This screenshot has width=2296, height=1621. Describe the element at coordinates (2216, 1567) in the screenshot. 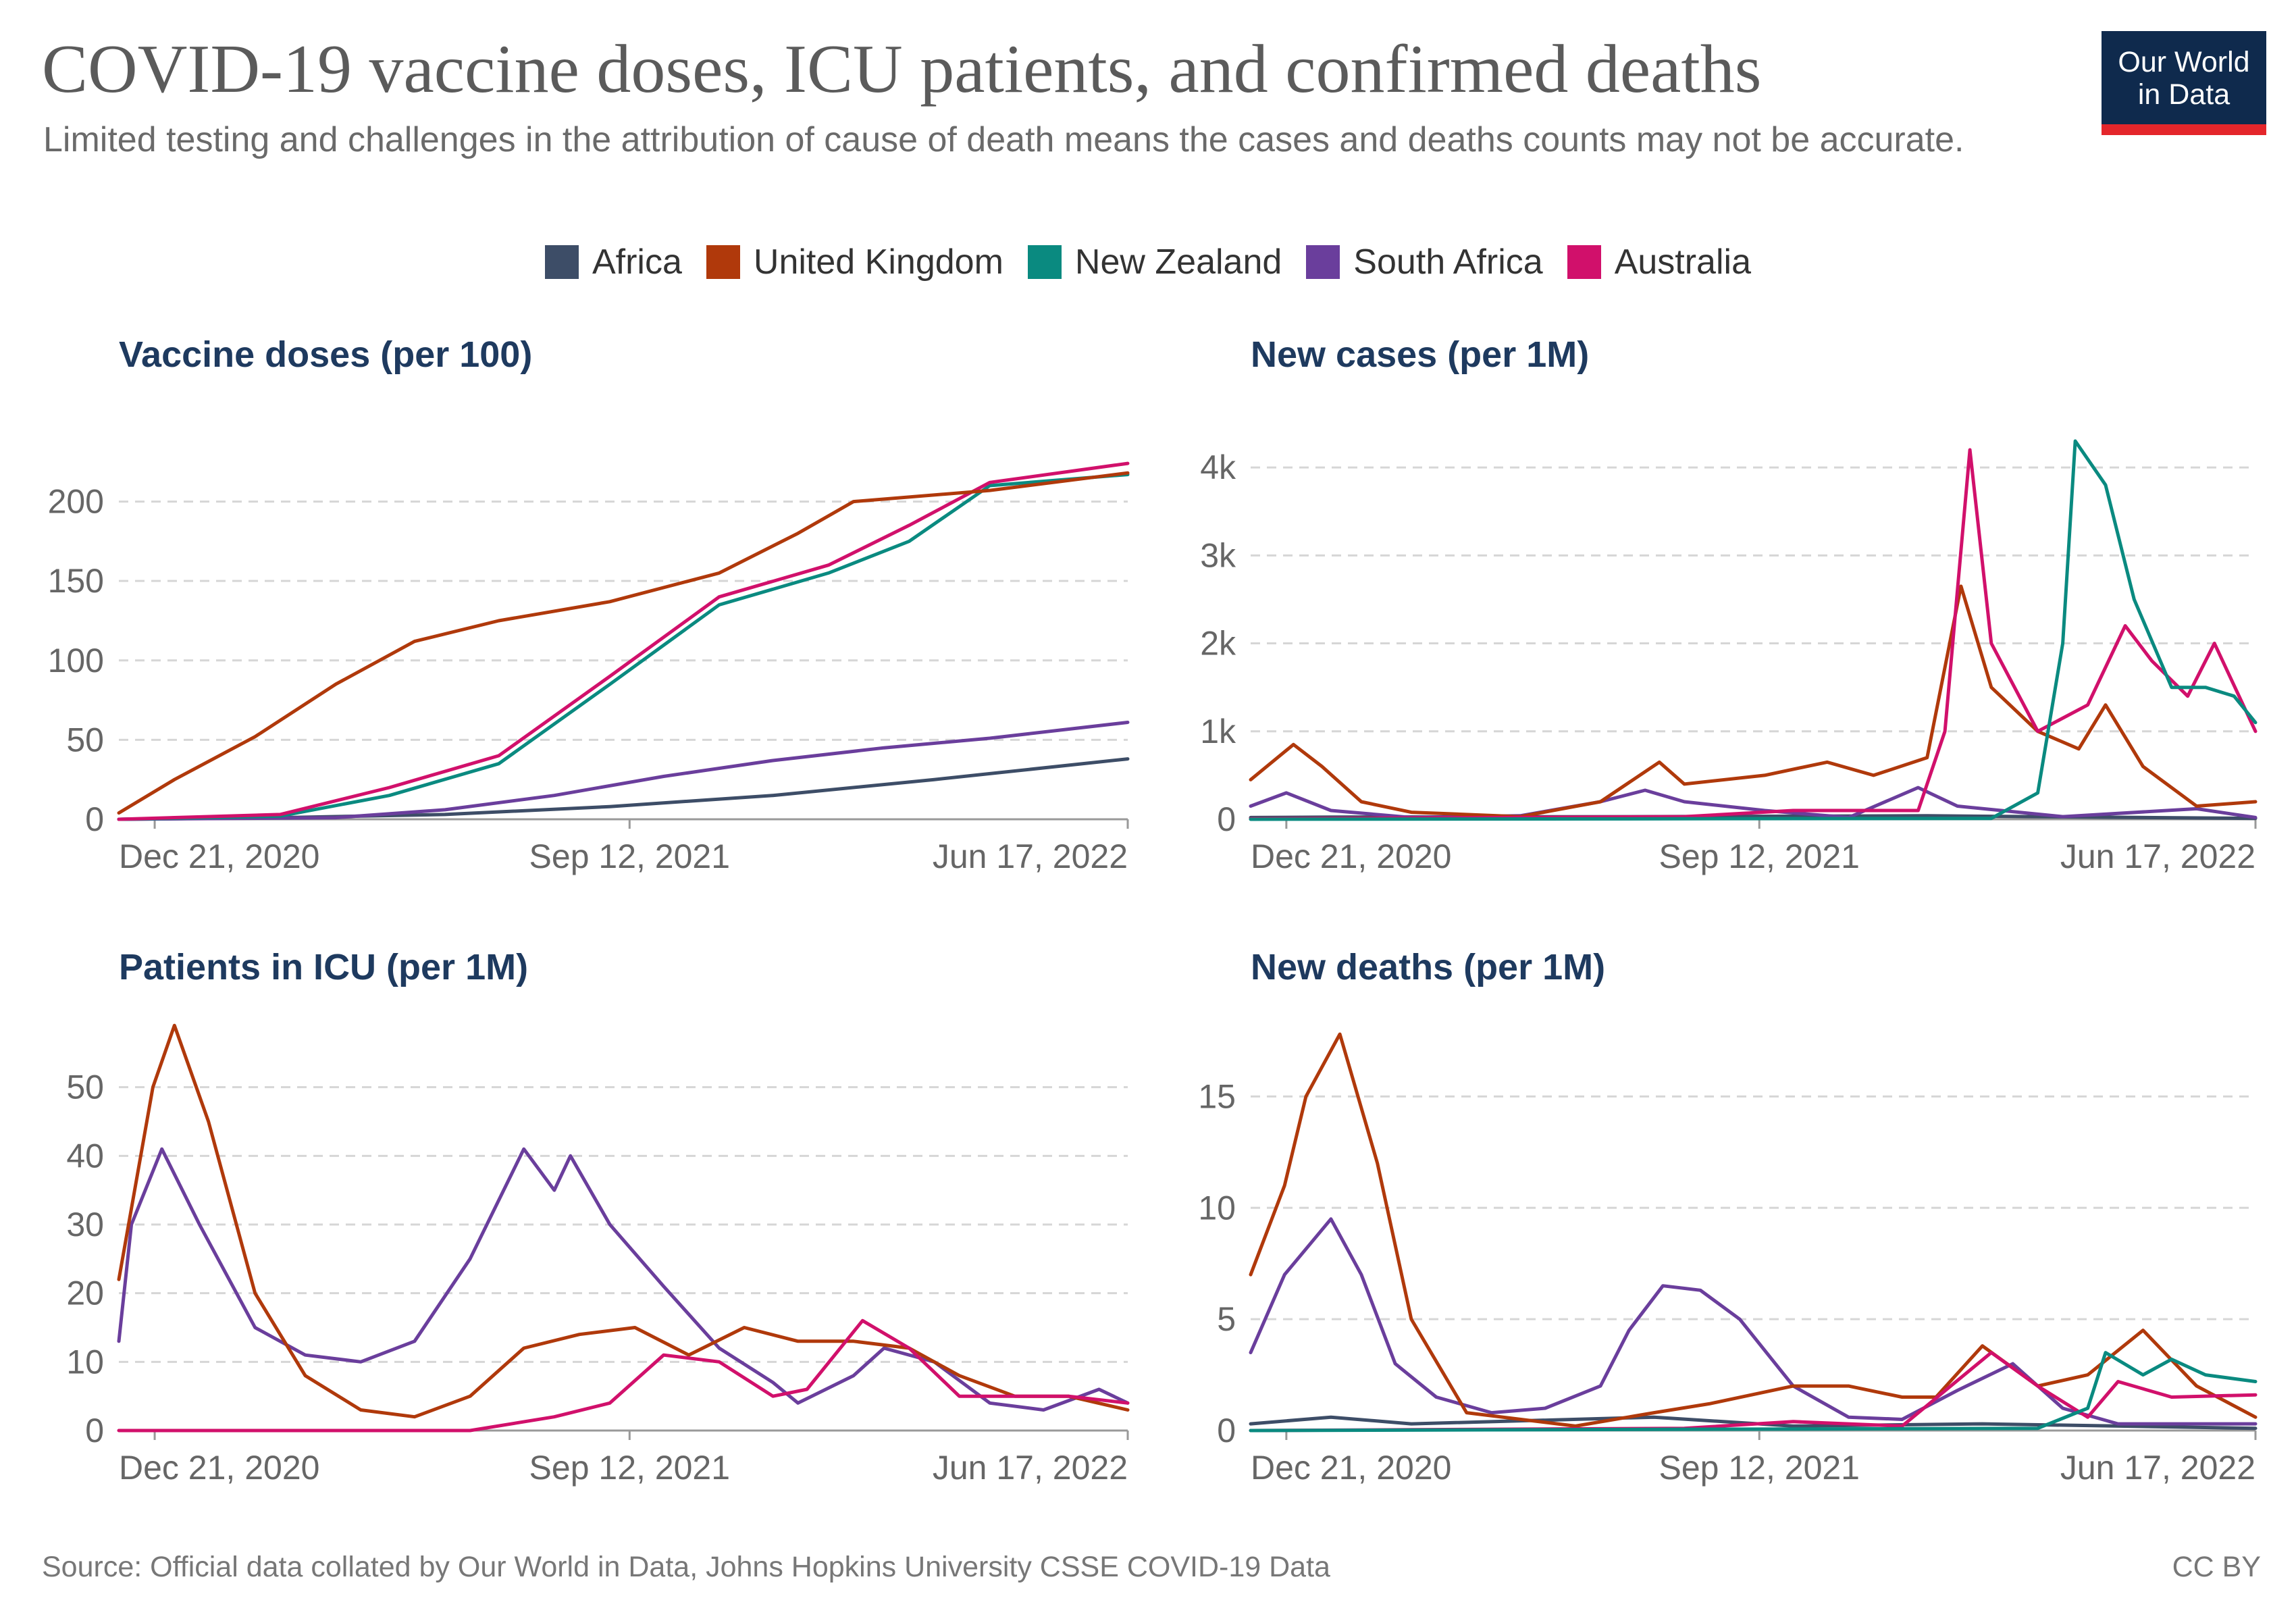

I see `license-link: CC BY` at that location.